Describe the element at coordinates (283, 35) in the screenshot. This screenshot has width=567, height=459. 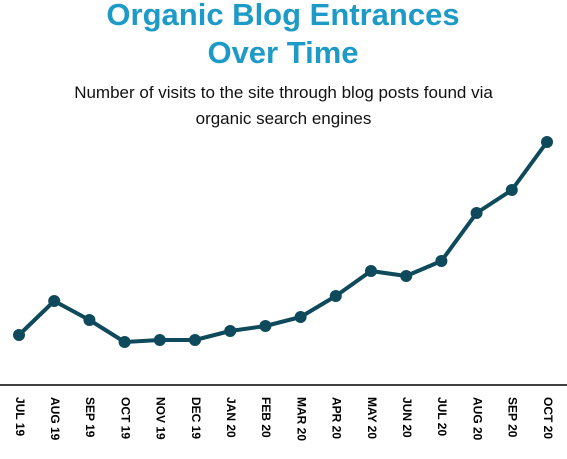
I see `chart-title: Organic Blog Entrances Over Time` at that location.